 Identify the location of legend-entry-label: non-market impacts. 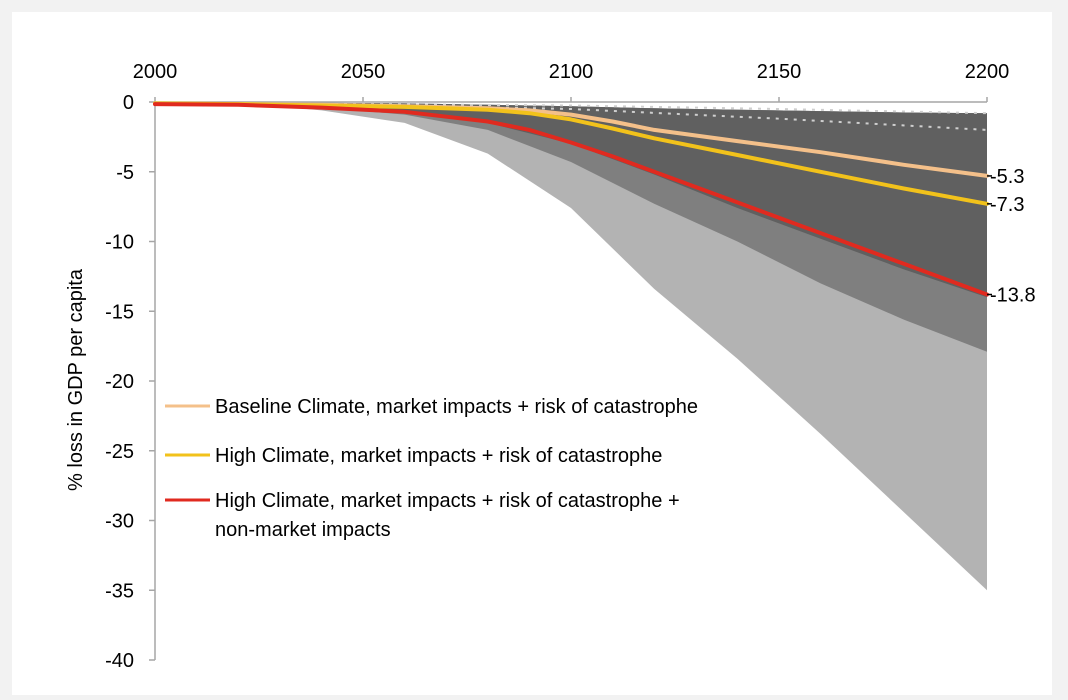
(303, 530).